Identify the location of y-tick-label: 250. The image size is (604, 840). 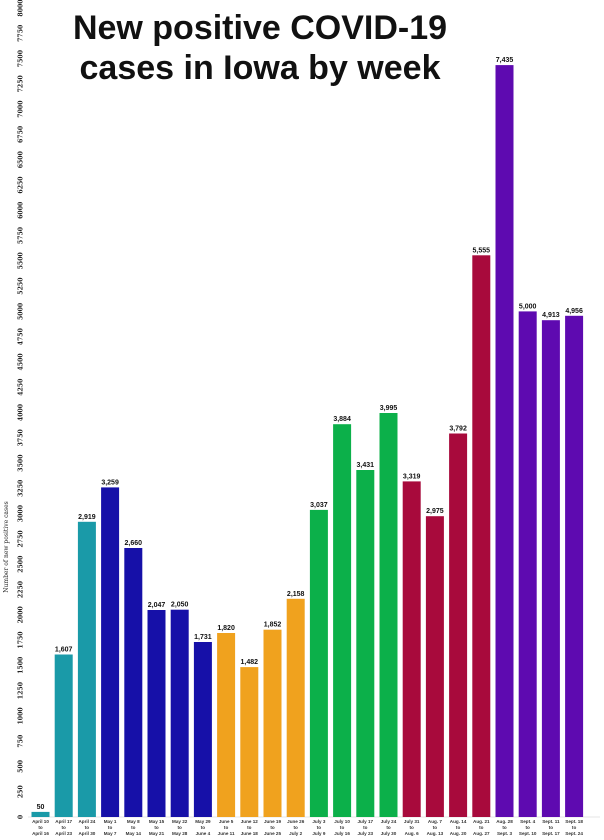
(21, 792).